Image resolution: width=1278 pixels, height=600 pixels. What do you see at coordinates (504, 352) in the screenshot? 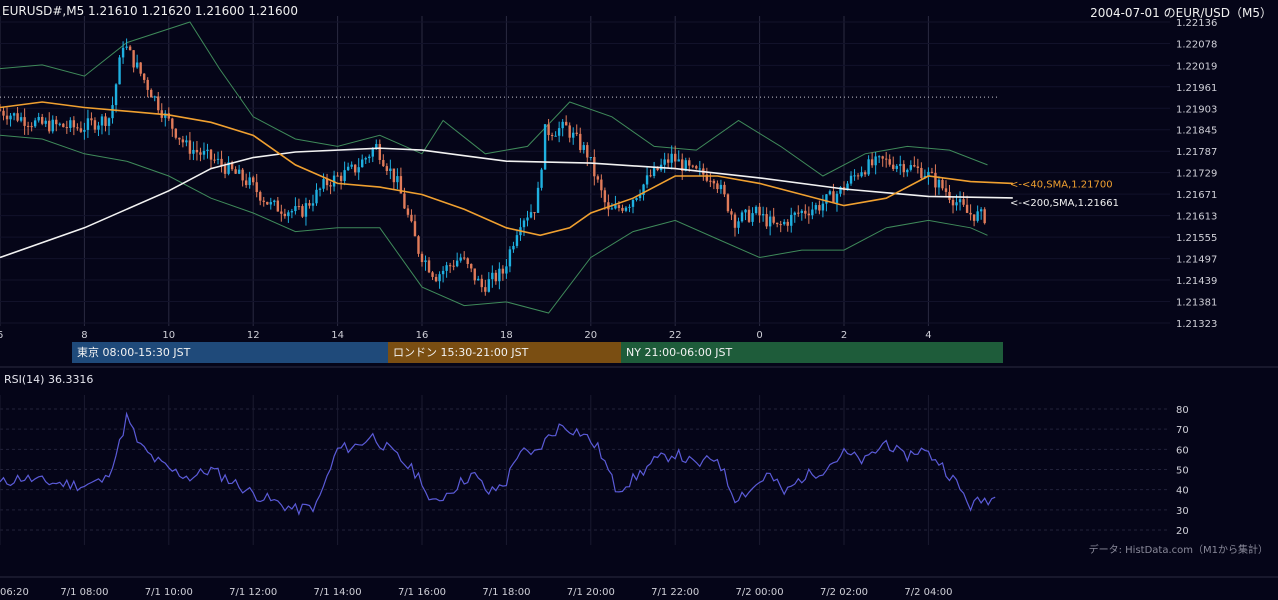
I see `session-london: ロンドン 15:30-21:00 JST` at bounding box center [504, 352].